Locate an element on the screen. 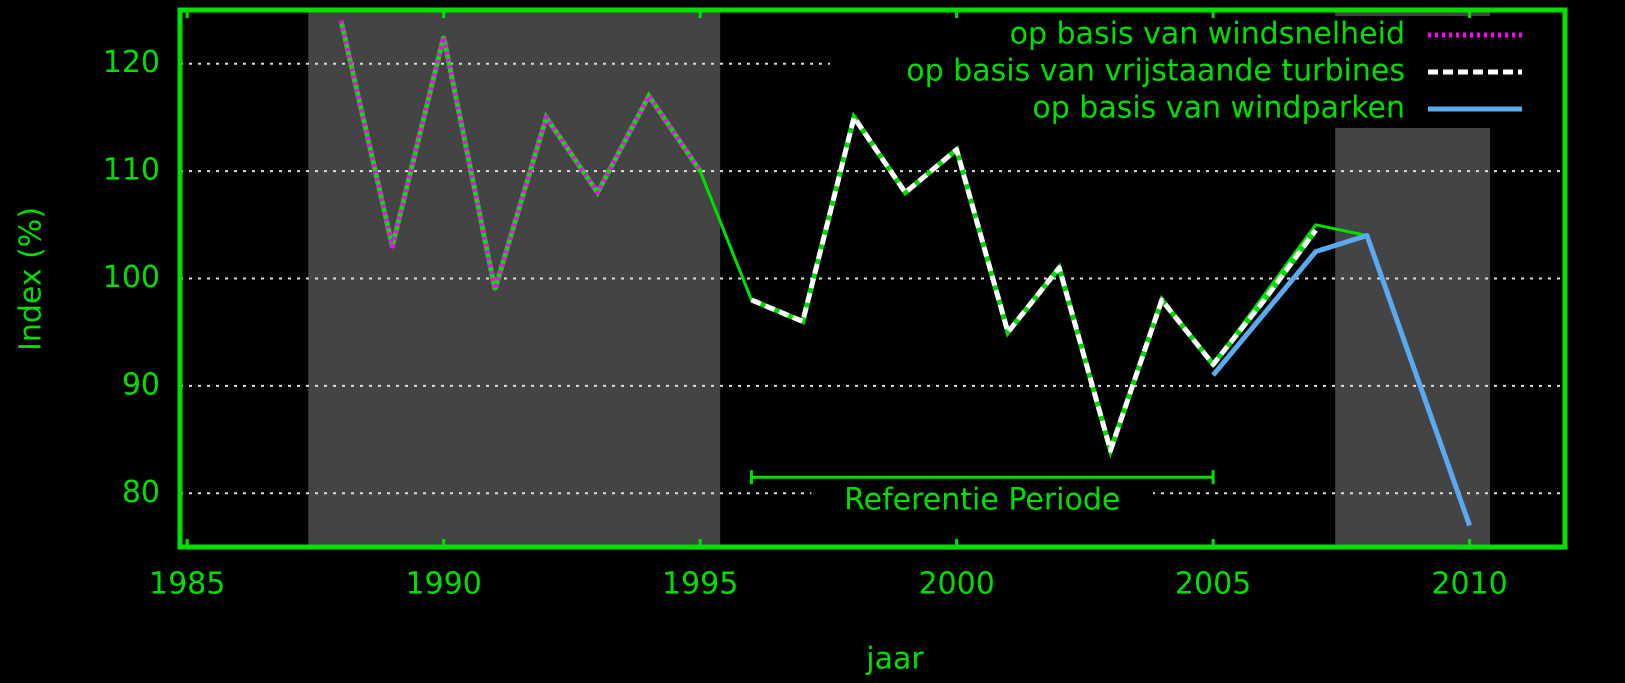 The image size is (1625, 683). legend-label: op basis van windparken is located at coordinates (1218, 108).